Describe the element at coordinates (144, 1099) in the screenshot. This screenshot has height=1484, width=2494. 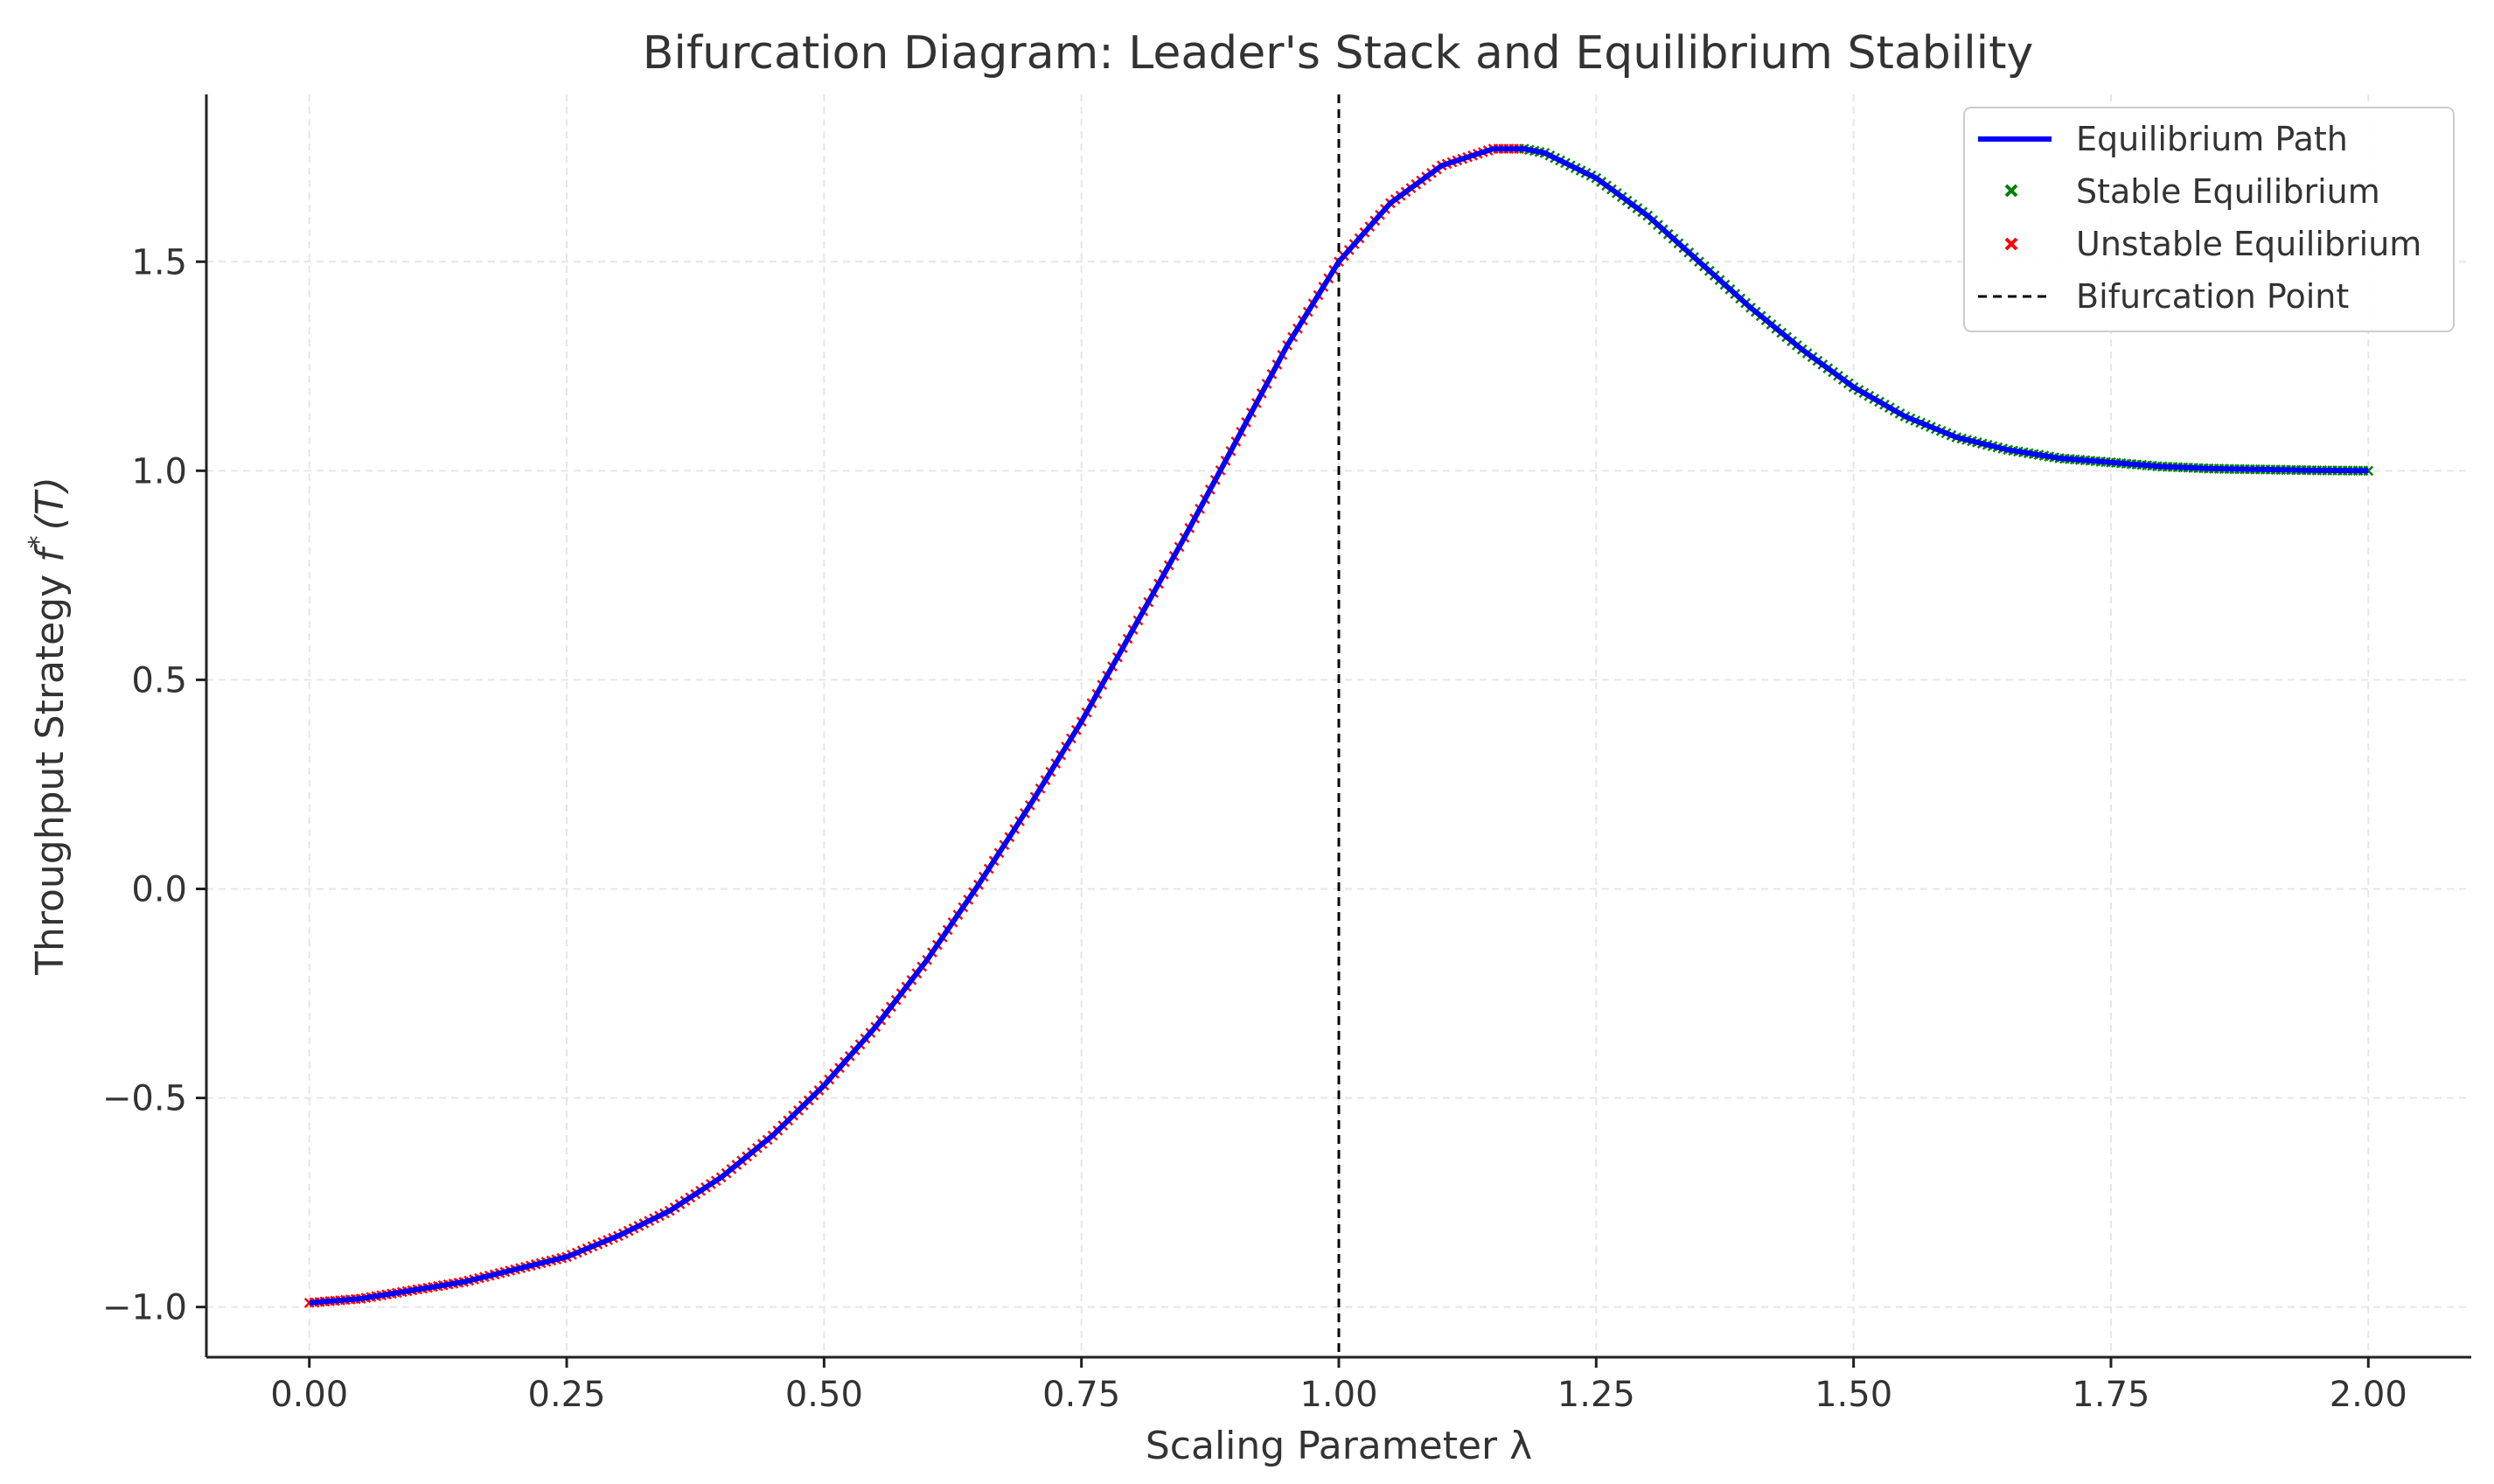
I see `y-tick-label: −0.5` at that location.